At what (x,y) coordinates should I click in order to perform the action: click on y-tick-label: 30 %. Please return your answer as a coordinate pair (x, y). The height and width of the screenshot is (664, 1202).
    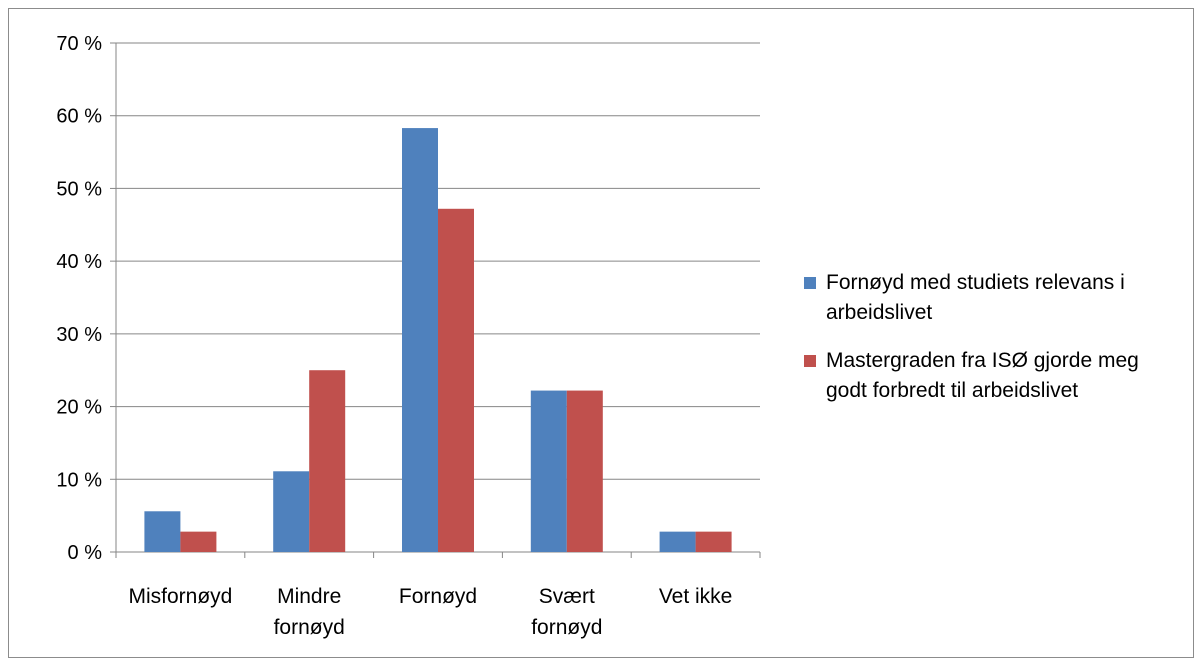
    Looking at the image, I should click on (79, 335).